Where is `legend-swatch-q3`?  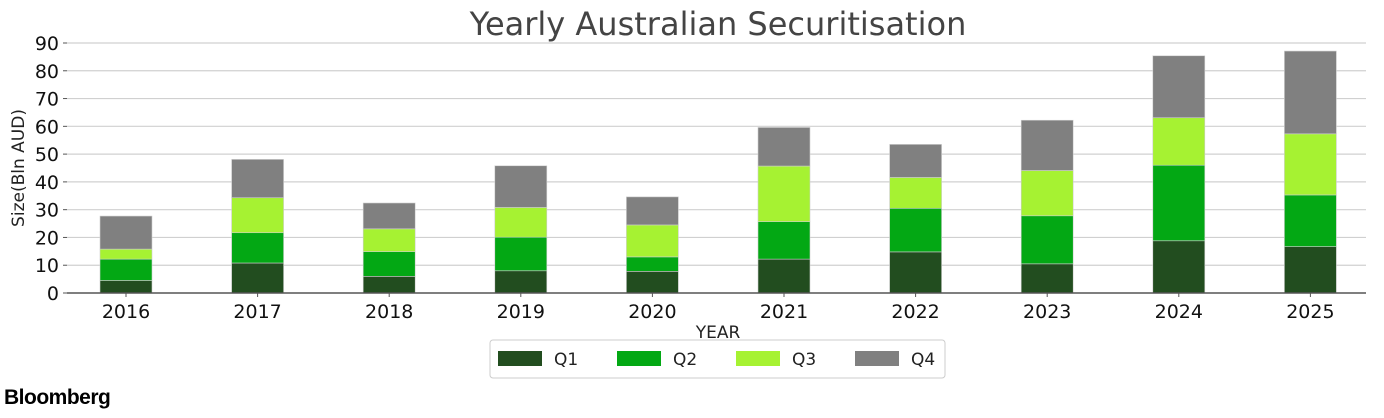
legend-swatch-q3 is located at coordinates (758, 358).